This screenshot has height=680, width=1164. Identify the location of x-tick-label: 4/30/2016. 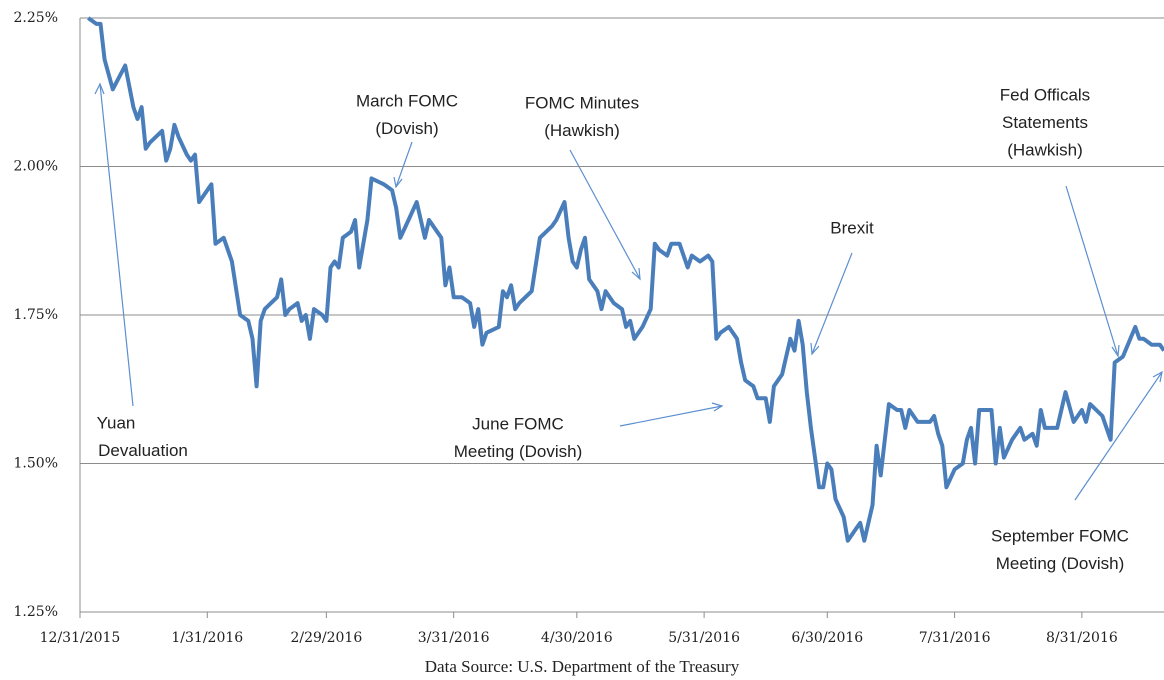
(577, 638).